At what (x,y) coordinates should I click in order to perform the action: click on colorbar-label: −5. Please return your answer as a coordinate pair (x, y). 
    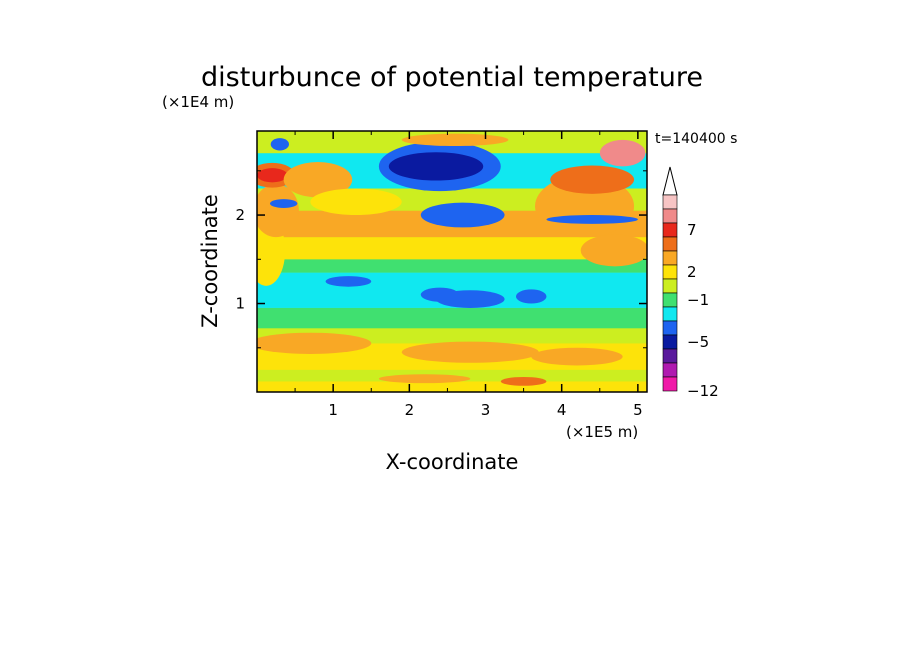
    Looking at the image, I should click on (698, 342).